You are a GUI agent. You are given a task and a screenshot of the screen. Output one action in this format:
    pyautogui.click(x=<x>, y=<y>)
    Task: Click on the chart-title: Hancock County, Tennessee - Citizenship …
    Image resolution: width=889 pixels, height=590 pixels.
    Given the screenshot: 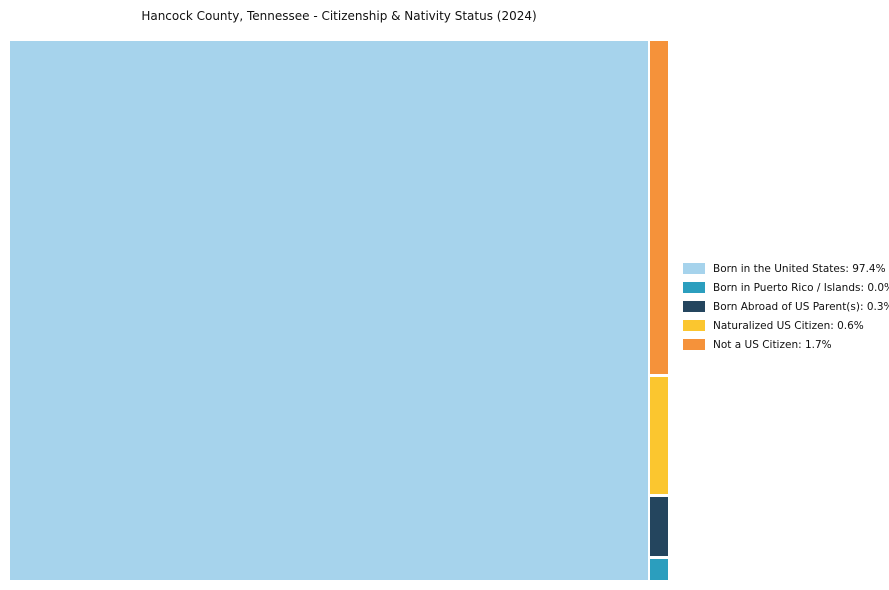 What is the action you would take?
    pyautogui.click(x=339, y=16)
    